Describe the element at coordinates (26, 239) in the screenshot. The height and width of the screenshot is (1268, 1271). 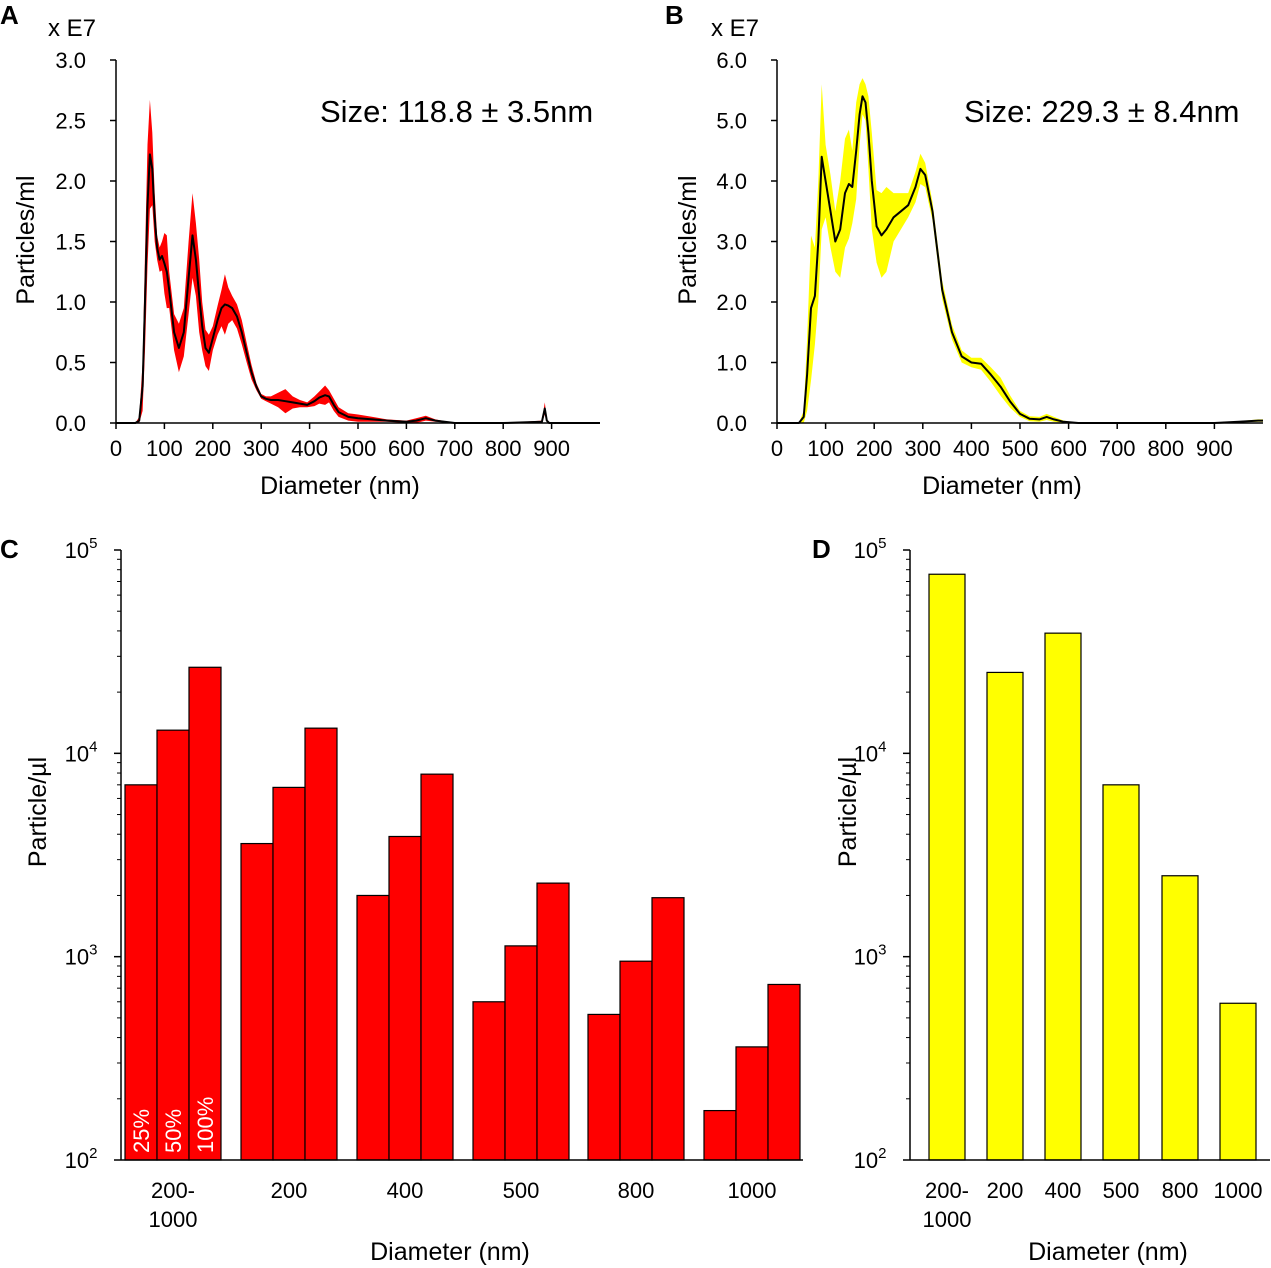
I see `panel-a-y-label: Particles/ml` at that location.